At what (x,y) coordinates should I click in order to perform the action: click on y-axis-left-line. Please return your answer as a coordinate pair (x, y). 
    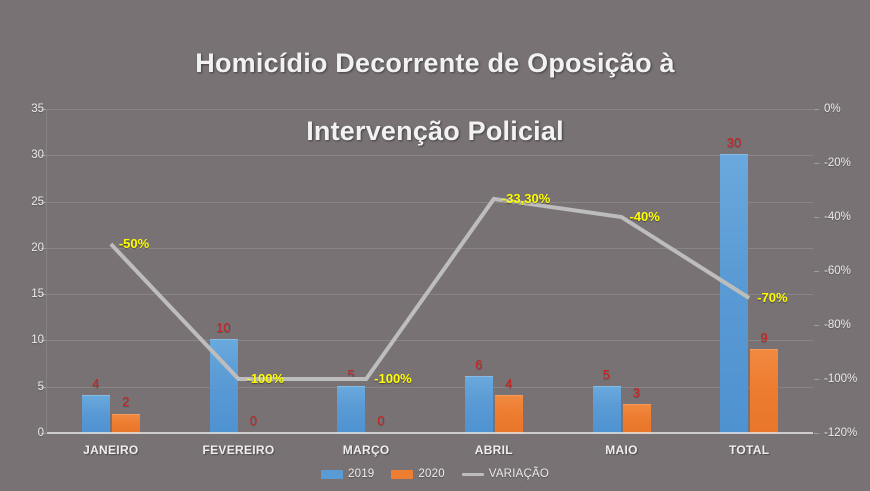
    Looking at the image, I should click on (46, 271).